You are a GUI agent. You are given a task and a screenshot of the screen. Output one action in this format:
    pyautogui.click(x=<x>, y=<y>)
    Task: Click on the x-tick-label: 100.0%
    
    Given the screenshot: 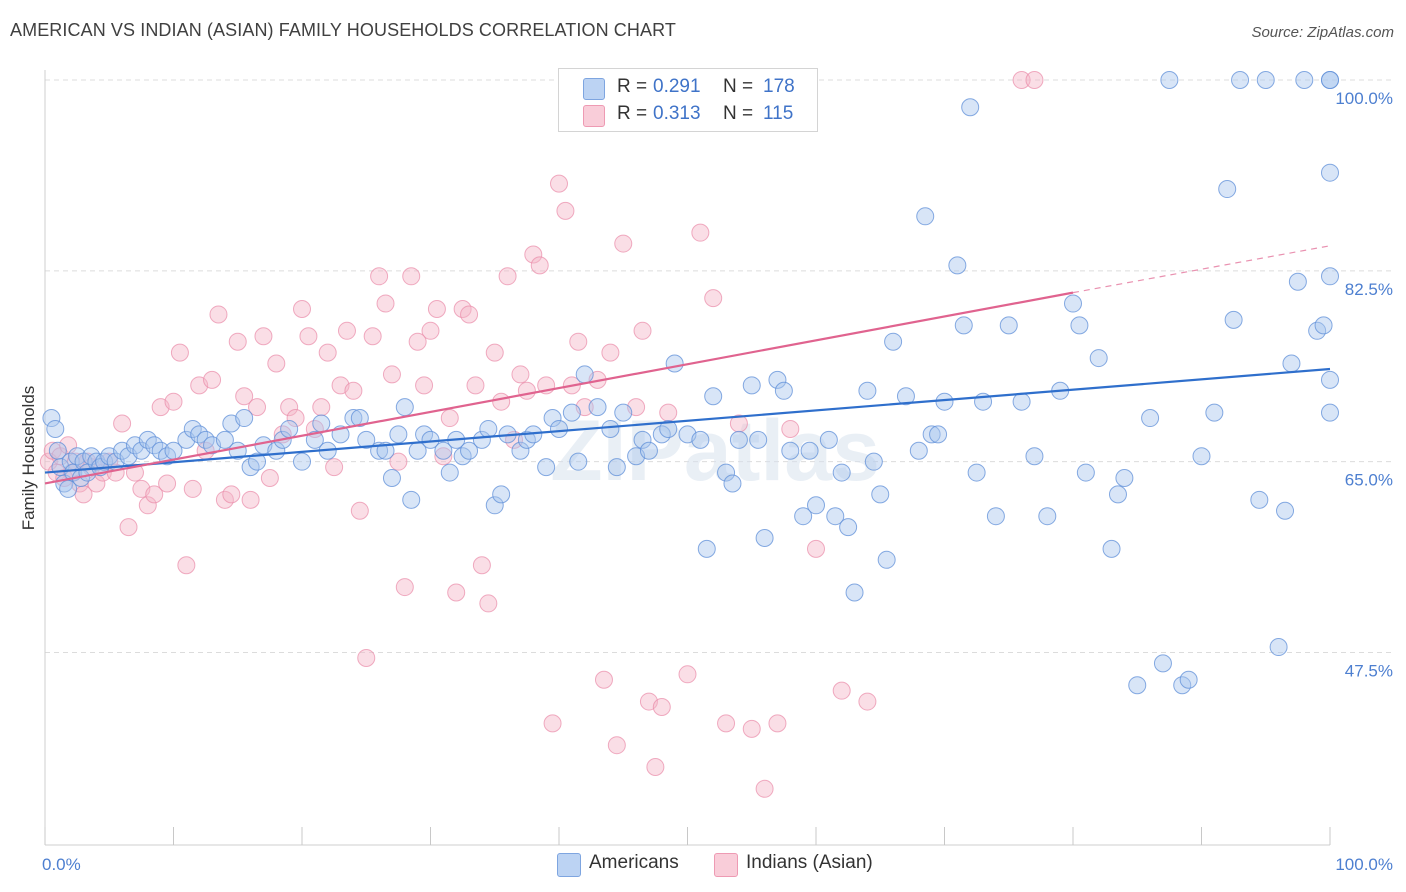 What is the action you would take?
    pyautogui.click(x=1364, y=864)
    